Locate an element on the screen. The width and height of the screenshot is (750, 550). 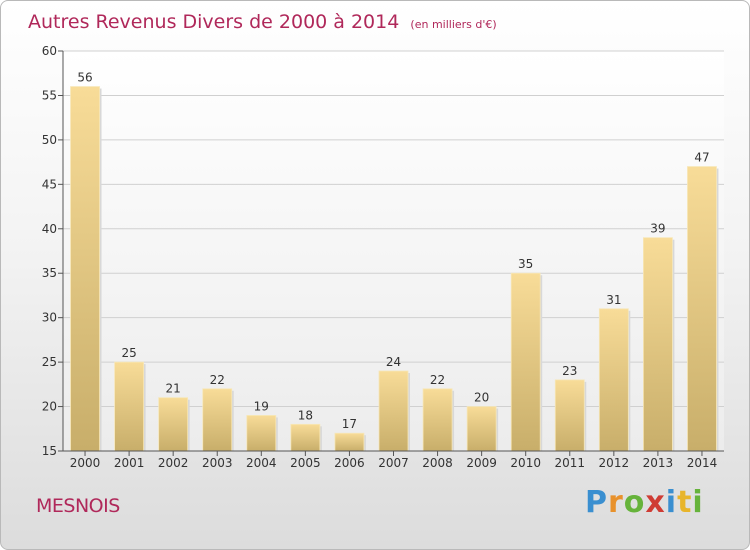
x-tick-label: 2004 is located at coordinates (261, 463).